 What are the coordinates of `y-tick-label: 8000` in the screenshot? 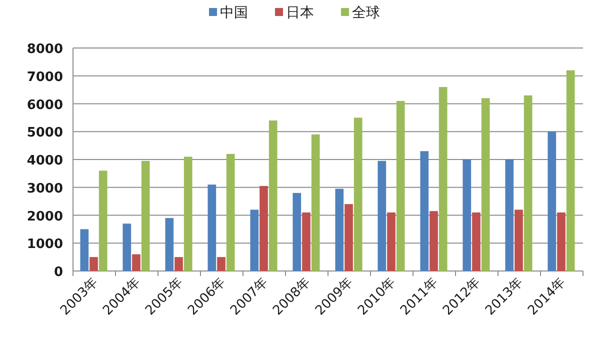 It's located at (44, 49).